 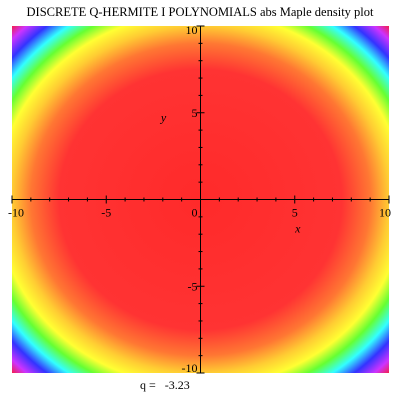 I want to click on x-tick-label: -5, so click(x=106, y=213).